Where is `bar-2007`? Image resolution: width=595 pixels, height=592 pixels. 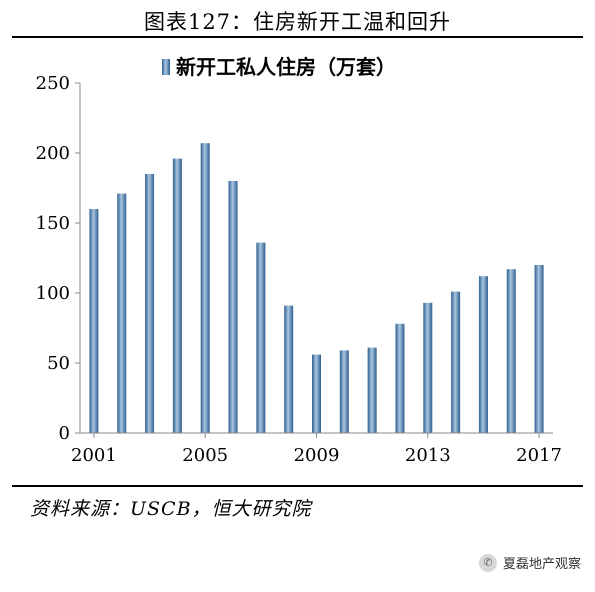 bar-2007 is located at coordinates (261, 337).